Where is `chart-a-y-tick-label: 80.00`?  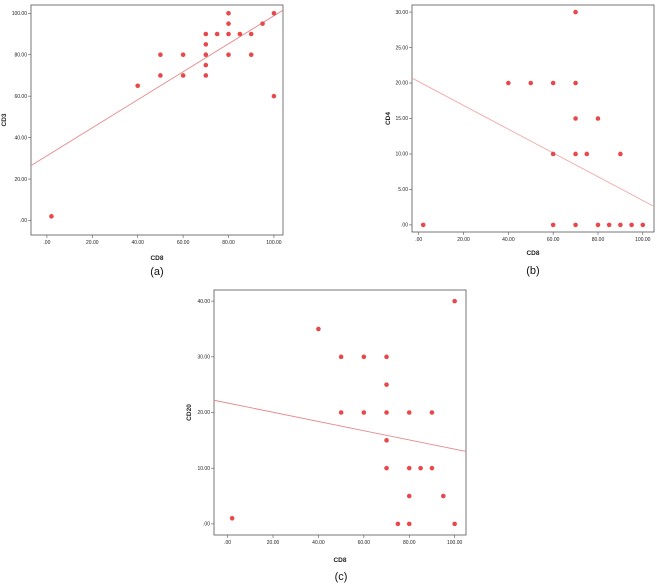 chart-a-y-tick-label: 80.00 is located at coordinates (20, 55).